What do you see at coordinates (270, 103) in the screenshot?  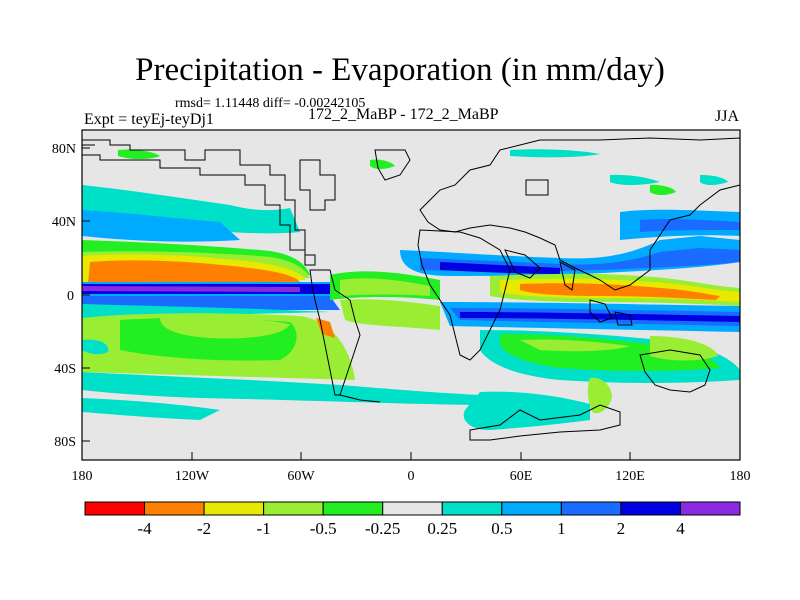 I see `stats-line: rmsd= 1.11448 diff= -0.00242105` at bounding box center [270, 103].